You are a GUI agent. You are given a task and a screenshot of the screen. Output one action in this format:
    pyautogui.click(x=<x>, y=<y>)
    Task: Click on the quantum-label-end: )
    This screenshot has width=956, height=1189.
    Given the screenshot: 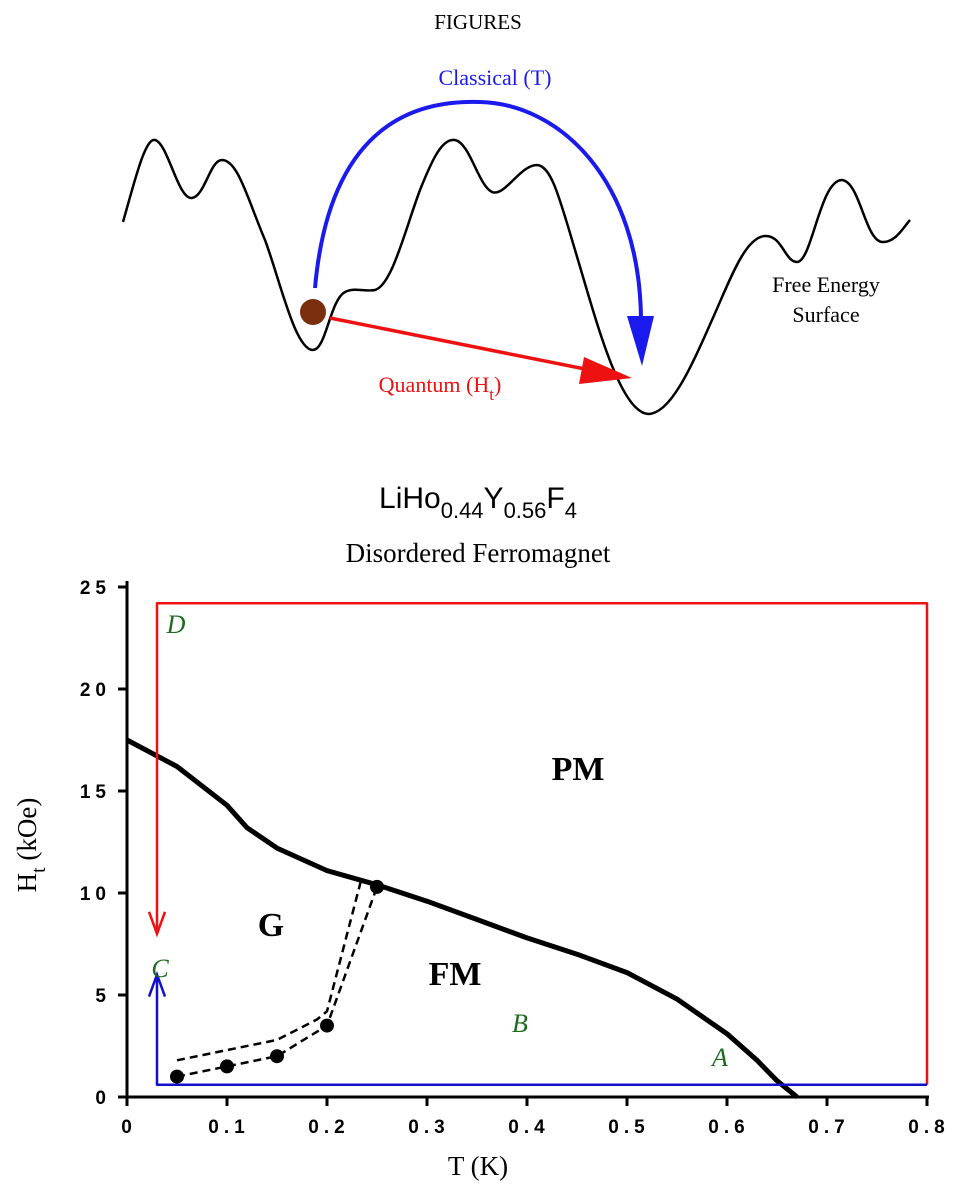 What is the action you would take?
    pyautogui.click(x=497, y=384)
    